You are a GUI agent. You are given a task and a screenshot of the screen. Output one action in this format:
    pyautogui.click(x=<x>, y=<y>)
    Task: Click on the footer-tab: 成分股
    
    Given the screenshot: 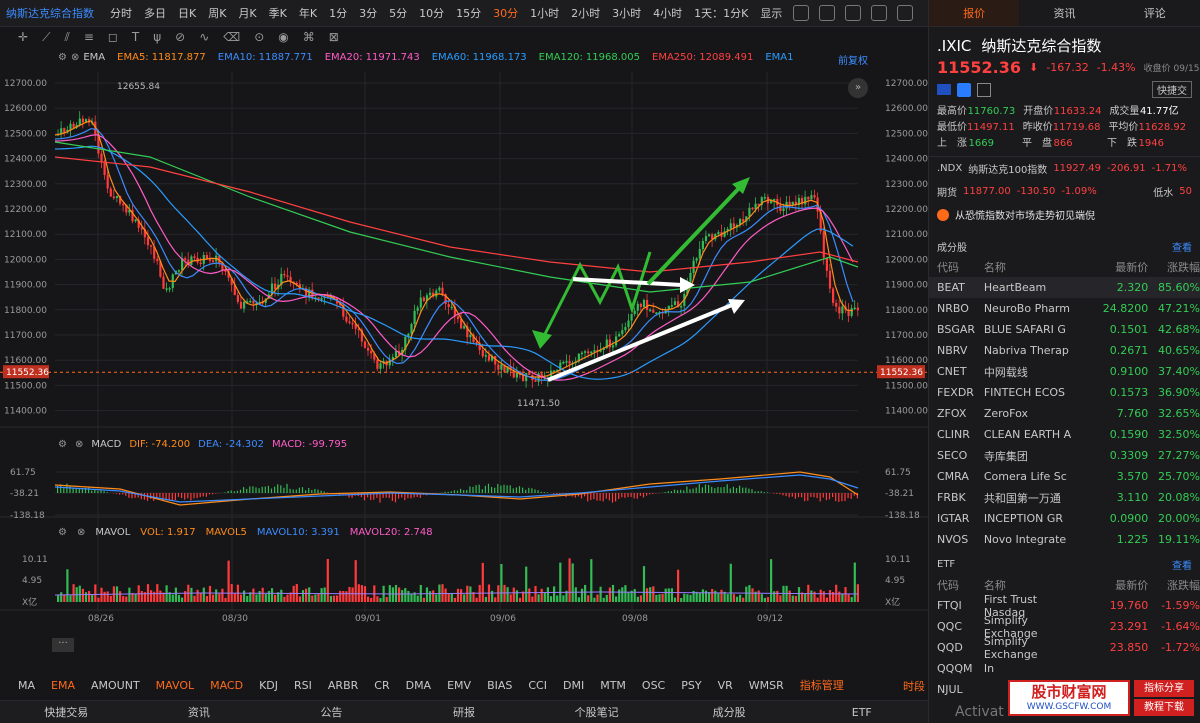 What is the action you would take?
    pyautogui.click(x=729, y=712)
    